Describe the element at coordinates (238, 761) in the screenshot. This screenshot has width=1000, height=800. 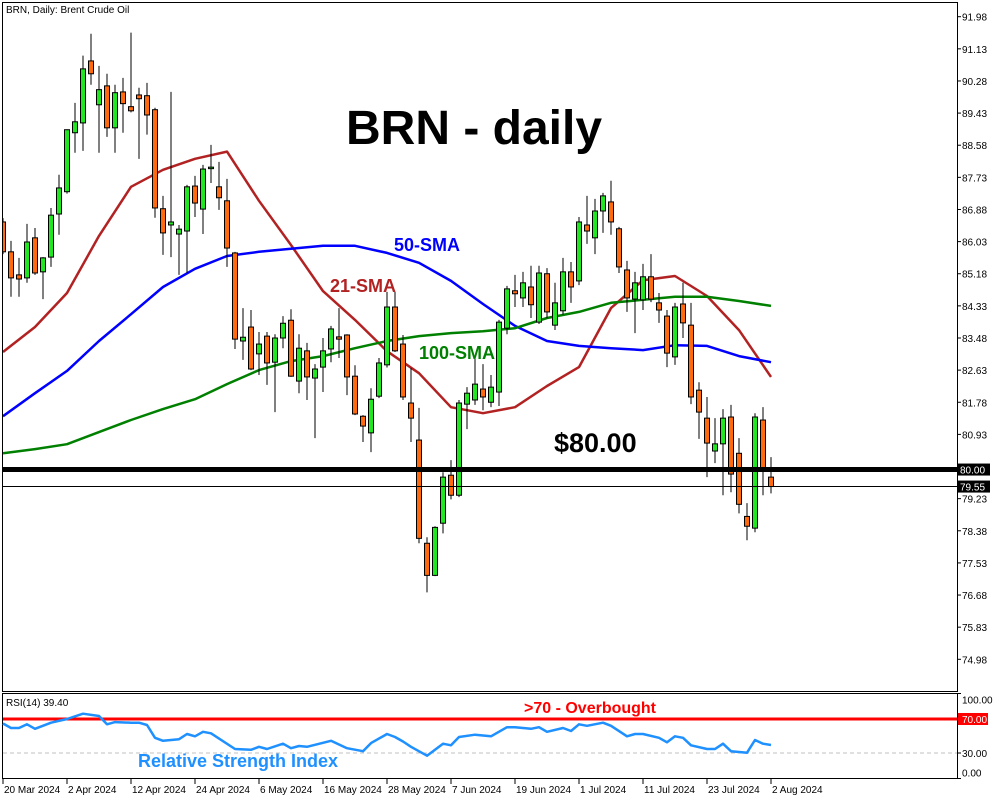
I see `rsi-name-label: Relative Strength Index` at that location.